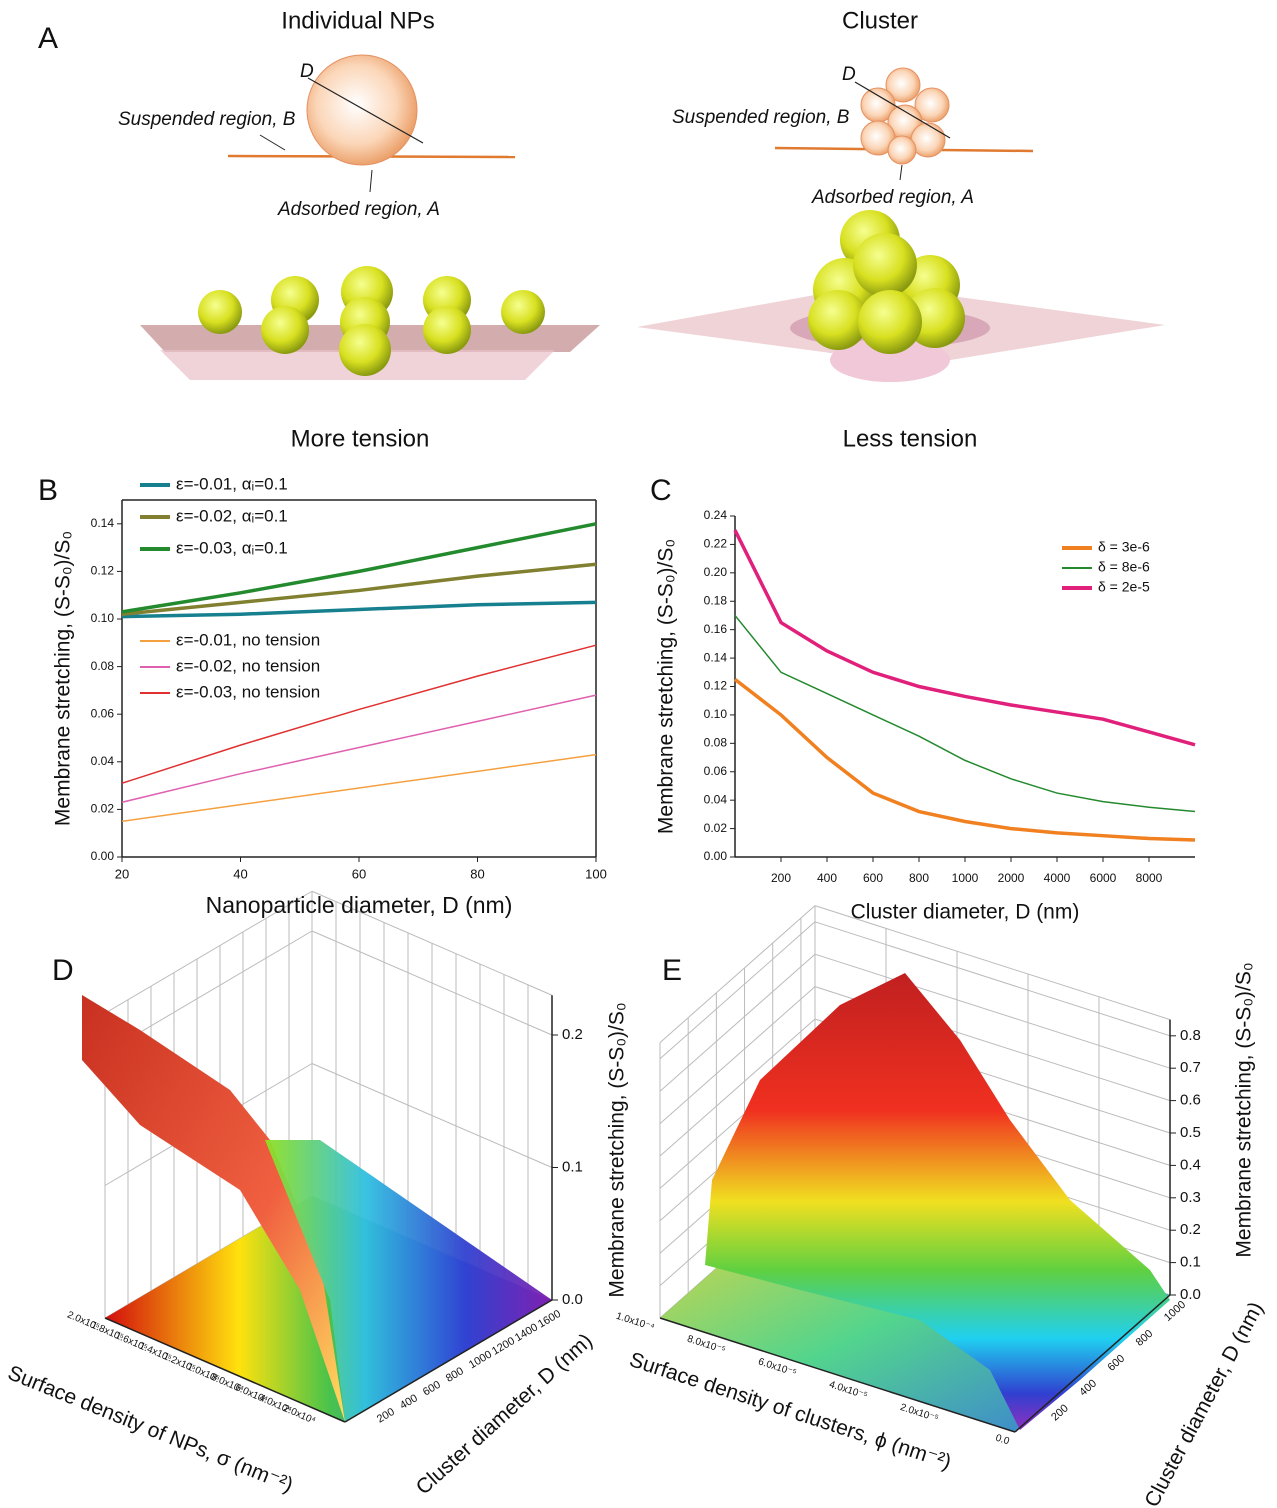 This screenshot has height=1508, width=1277. Describe the element at coordinates (359, 873) in the screenshot. I see `x-tick-label: 60` at that location.